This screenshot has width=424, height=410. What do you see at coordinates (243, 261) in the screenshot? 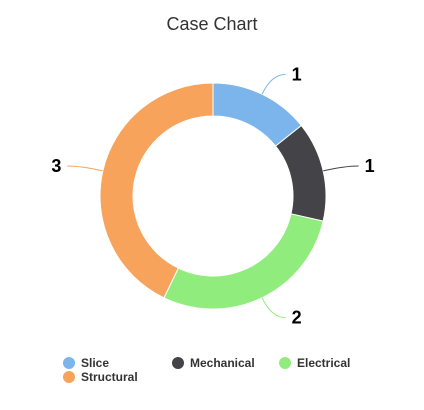
I see `slice-electrical` at bounding box center [243, 261].